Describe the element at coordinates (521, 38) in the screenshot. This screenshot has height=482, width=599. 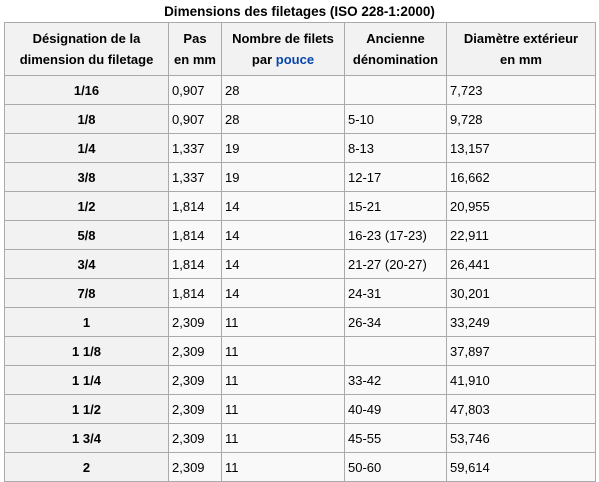
I see `header-diametre-line1: Diamètre extérieur` at that location.